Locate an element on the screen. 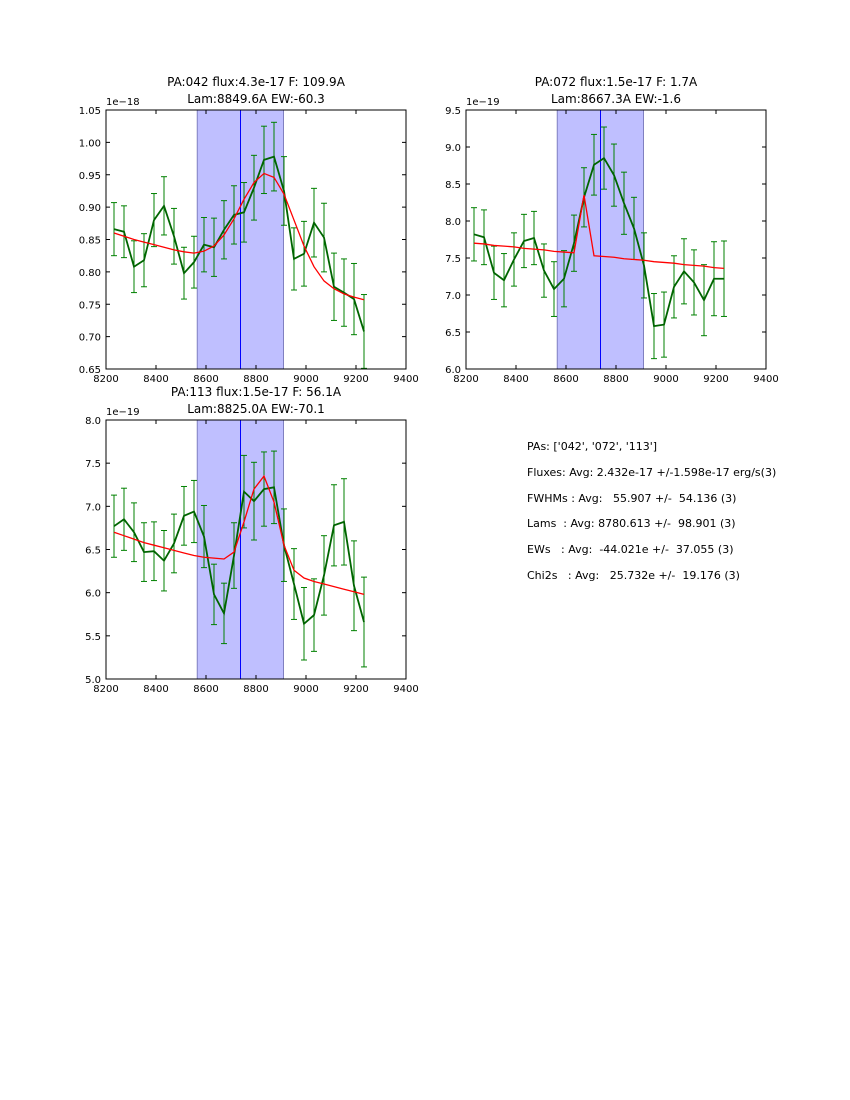 This screenshot has width=850, height=1100. subplot-title-line2: Lam:8849.6A EW:-60.3 is located at coordinates (256, 99).